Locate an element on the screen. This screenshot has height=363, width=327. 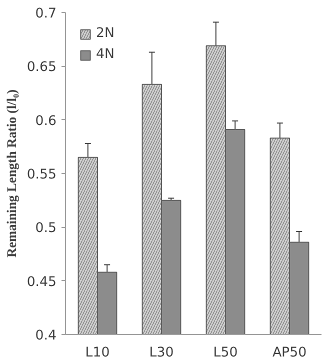
y-tick-label: 0.5 is located at coordinates (46, 228).